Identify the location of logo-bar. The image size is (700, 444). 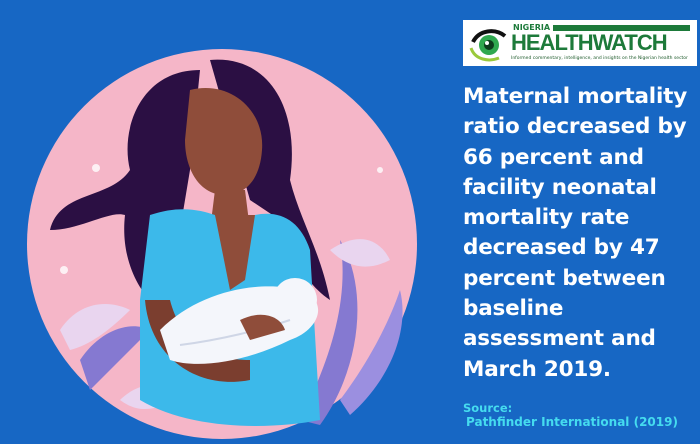
(621, 28).